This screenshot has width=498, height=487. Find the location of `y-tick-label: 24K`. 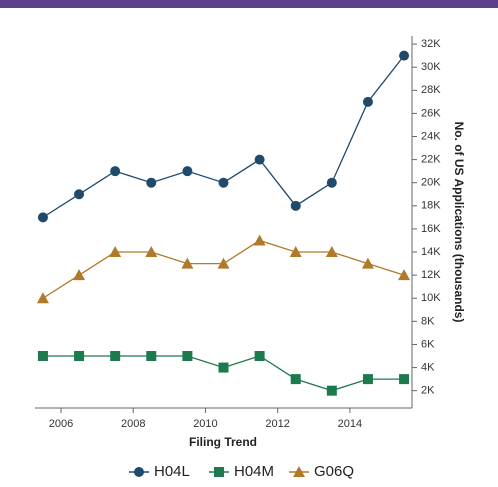

y-tick-label: 24K is located at coordinates (431, 136).